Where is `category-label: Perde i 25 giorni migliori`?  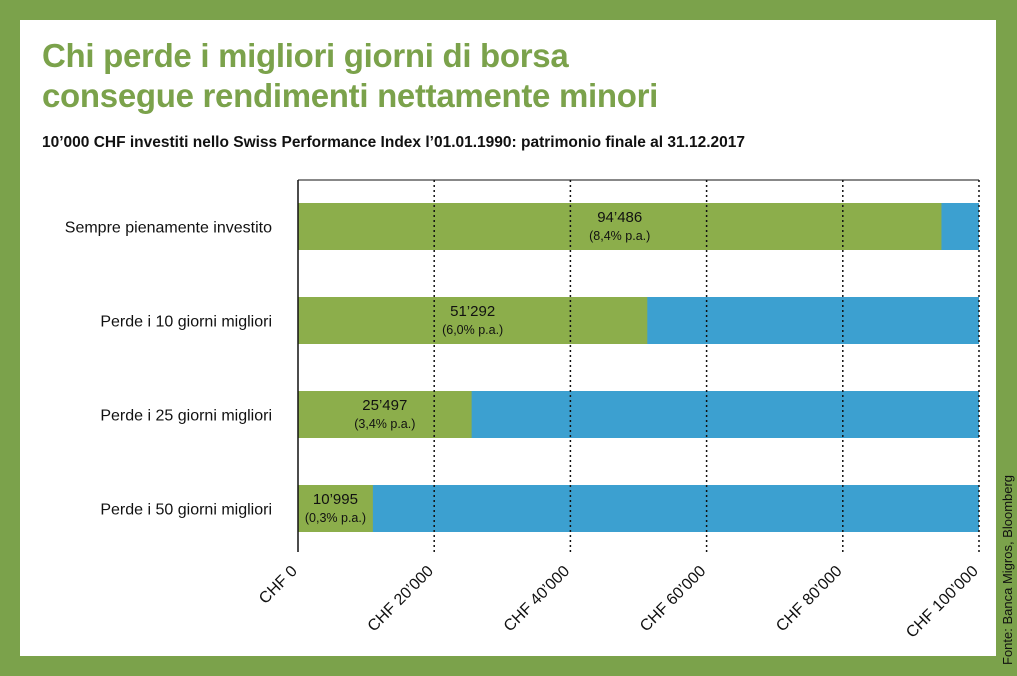
category-label: Perde i 25 giorni migliori is located at coordinates (186, 416).